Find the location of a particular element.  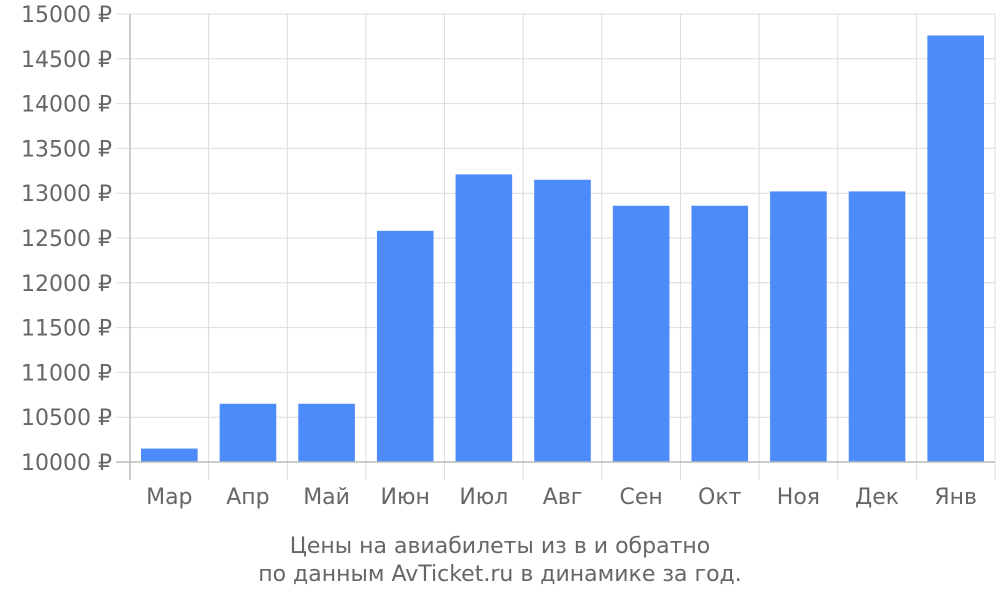

y-tick-label: 11000 ₽ is located at coordinates (66, 373).